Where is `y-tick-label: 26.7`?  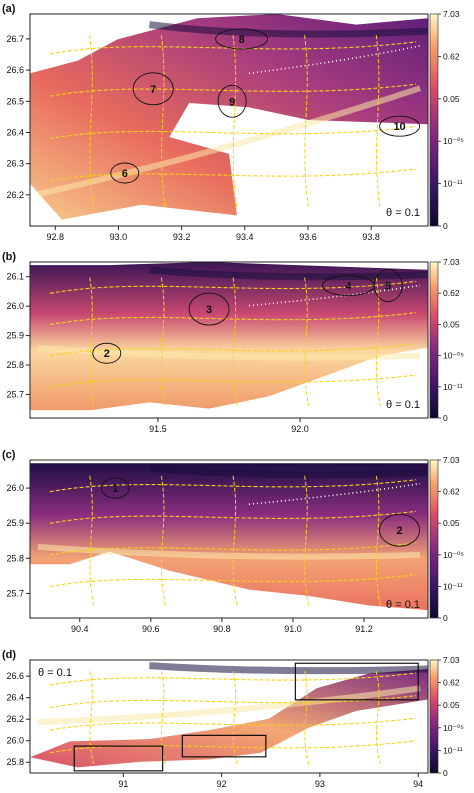
y-tick-label: 26.7 is located at coordinates (15, 39).